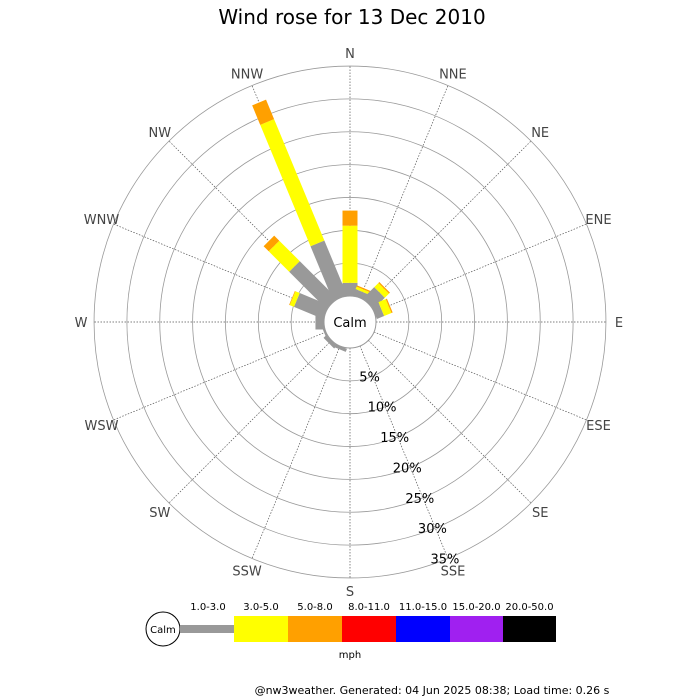  Describe the element at coordinates (350, 54) in the screenshot. I see `direction-label-n: N` at that location.